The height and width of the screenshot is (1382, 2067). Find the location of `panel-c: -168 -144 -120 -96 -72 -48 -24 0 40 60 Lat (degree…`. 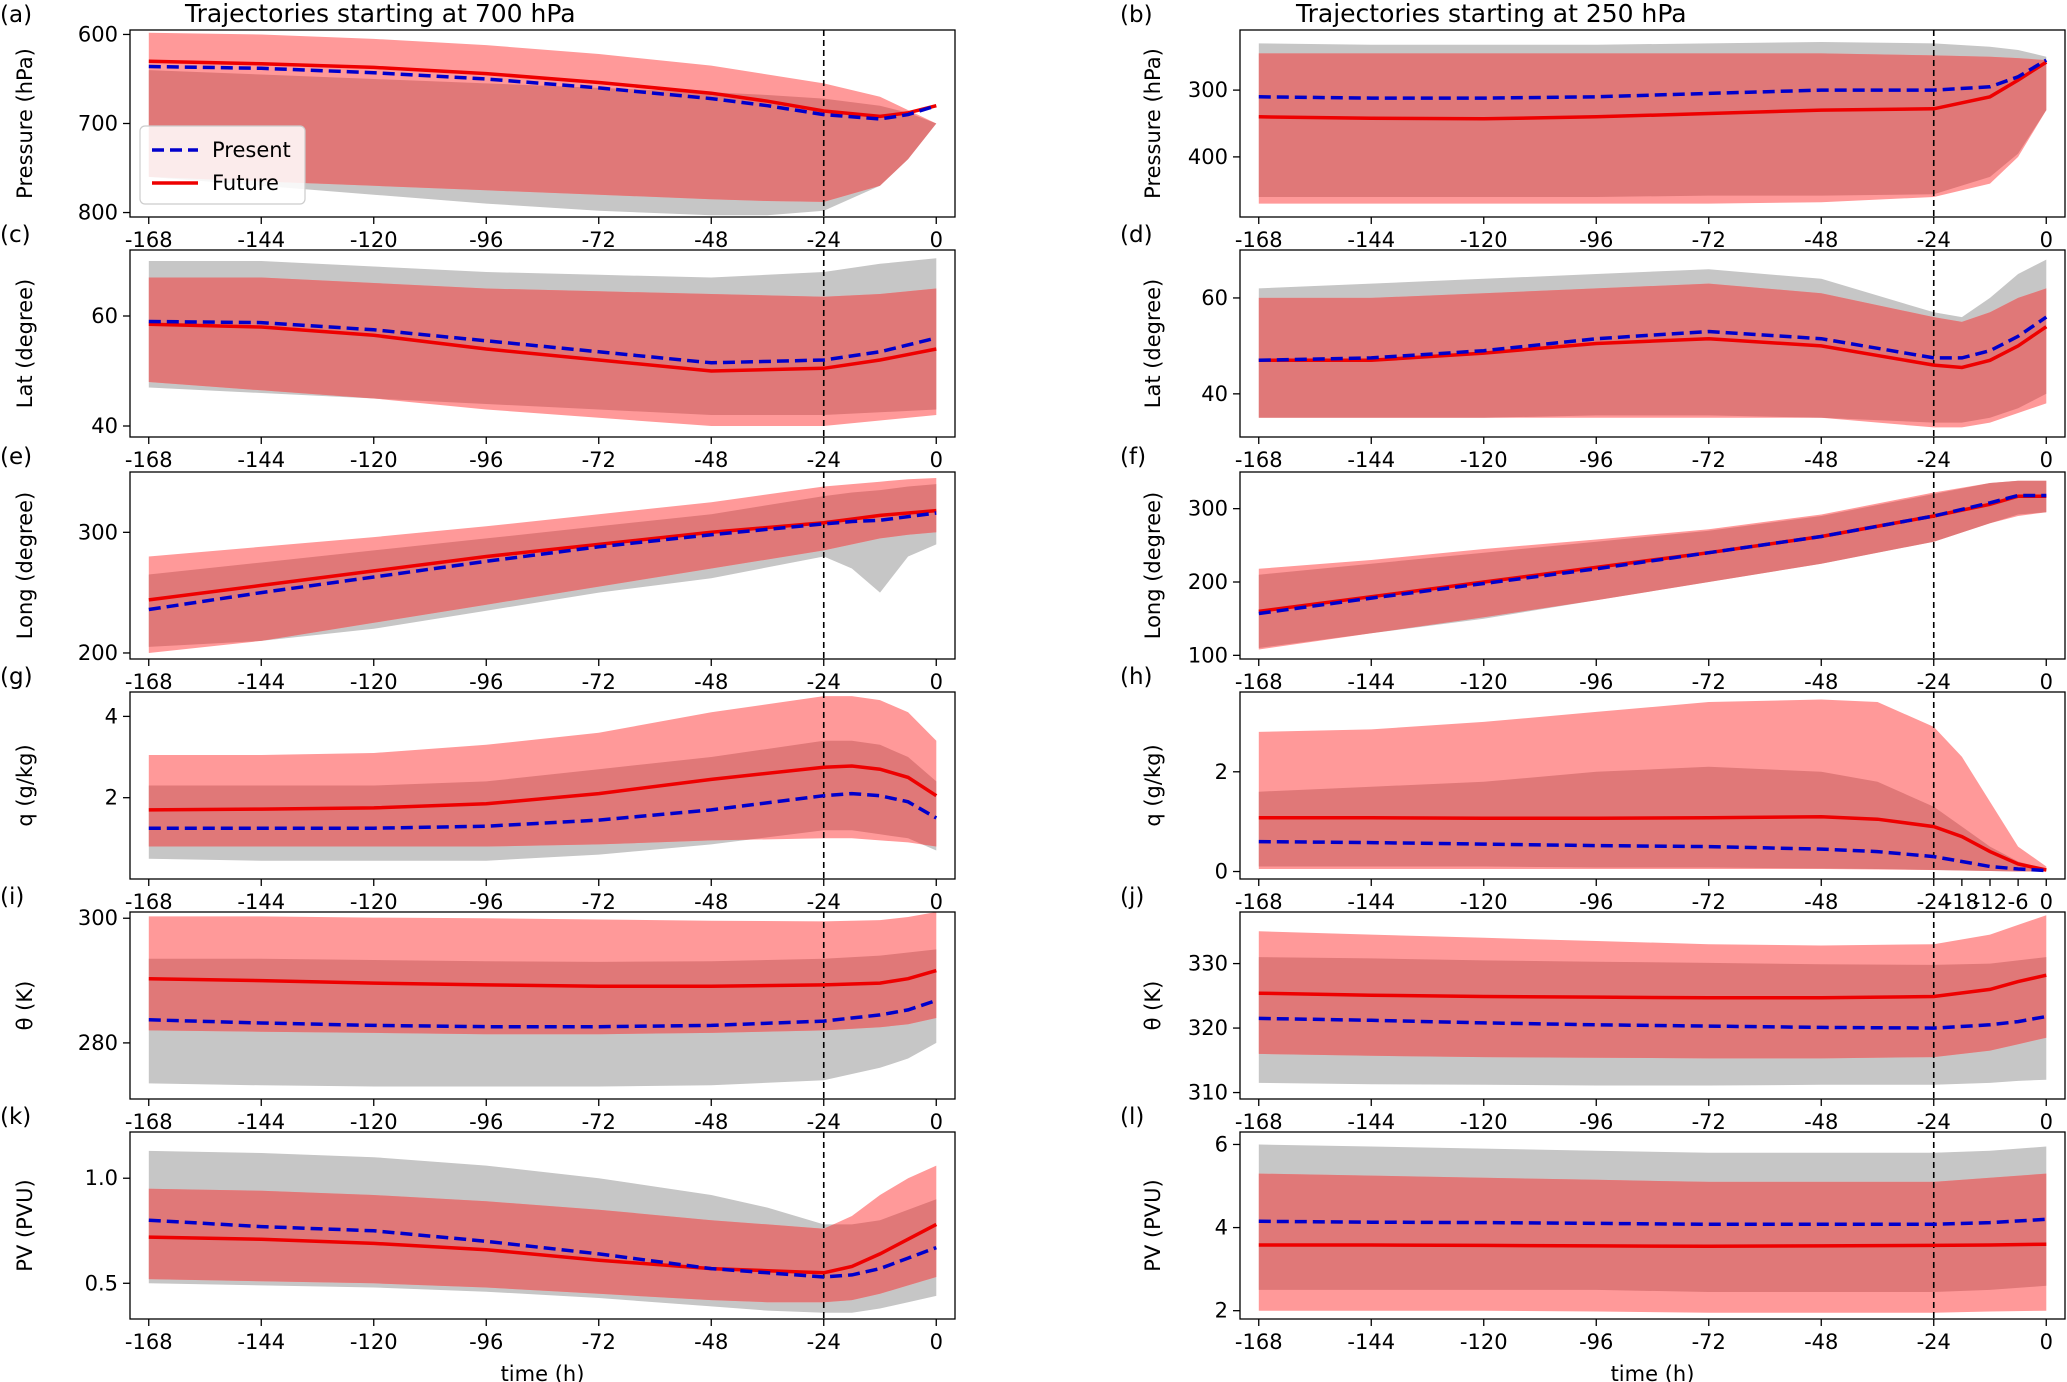

panel-c: -168 -144 -120 -96 -72 -48 -24 0 40 60 Lat (degree… is located at coordinates (478, 347).